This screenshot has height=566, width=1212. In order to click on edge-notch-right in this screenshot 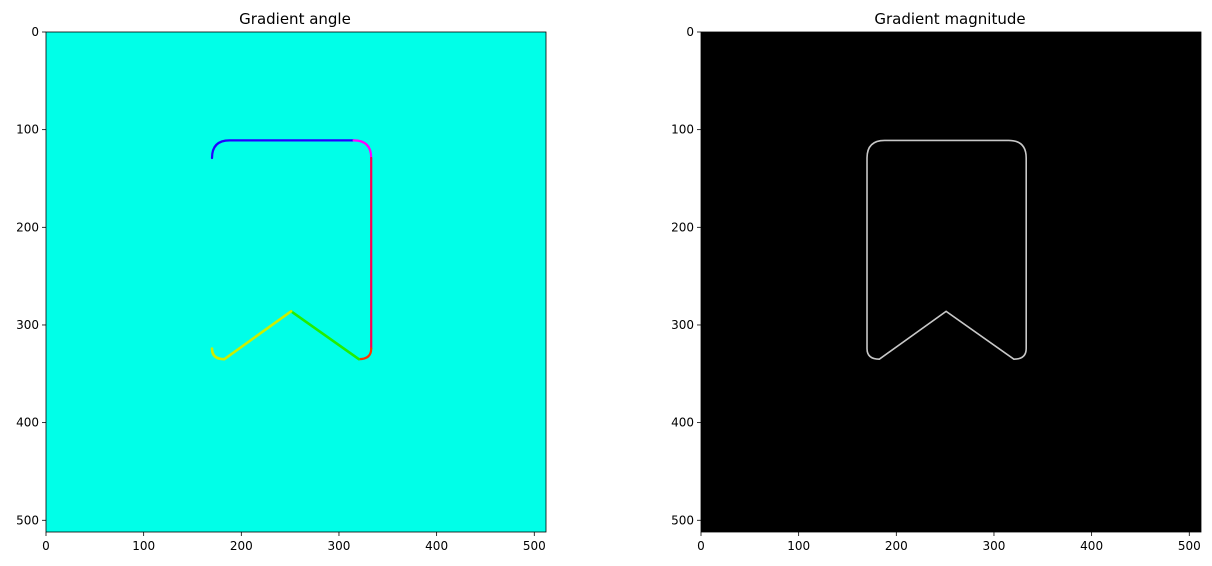, I will do `click(325, 335)`.